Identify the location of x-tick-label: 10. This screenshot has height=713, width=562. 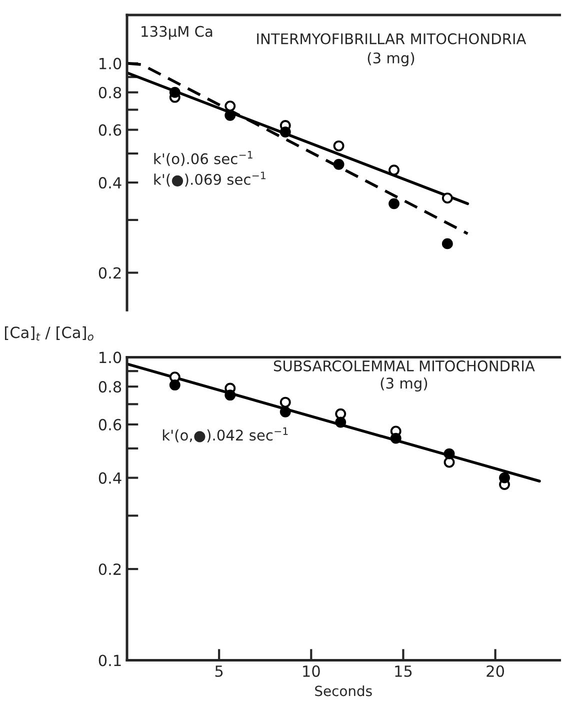
(311, 671).